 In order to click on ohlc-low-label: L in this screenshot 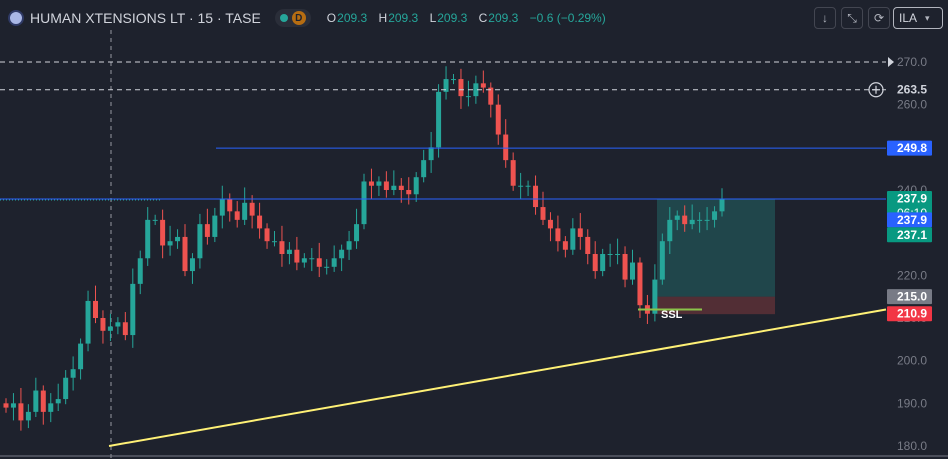, I will do `click(433, 18)`.